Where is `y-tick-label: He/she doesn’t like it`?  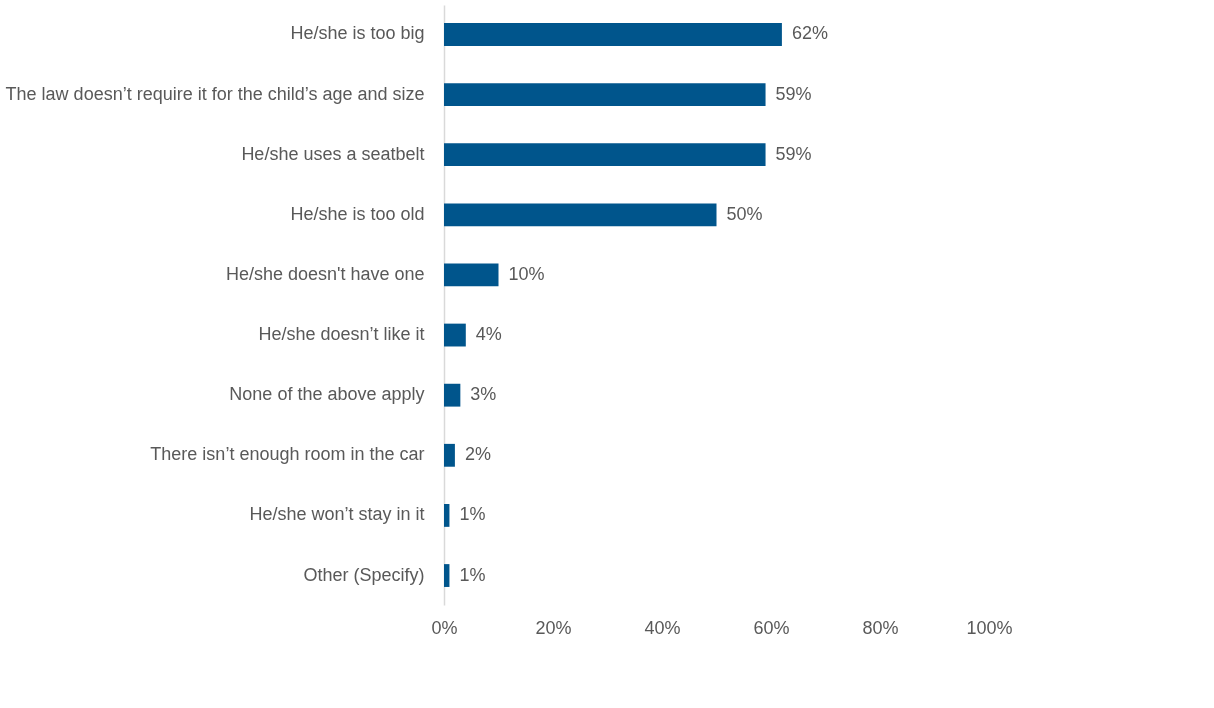
y-tick-label: He/she doesn’t like it is located at coordinates (341, 334).